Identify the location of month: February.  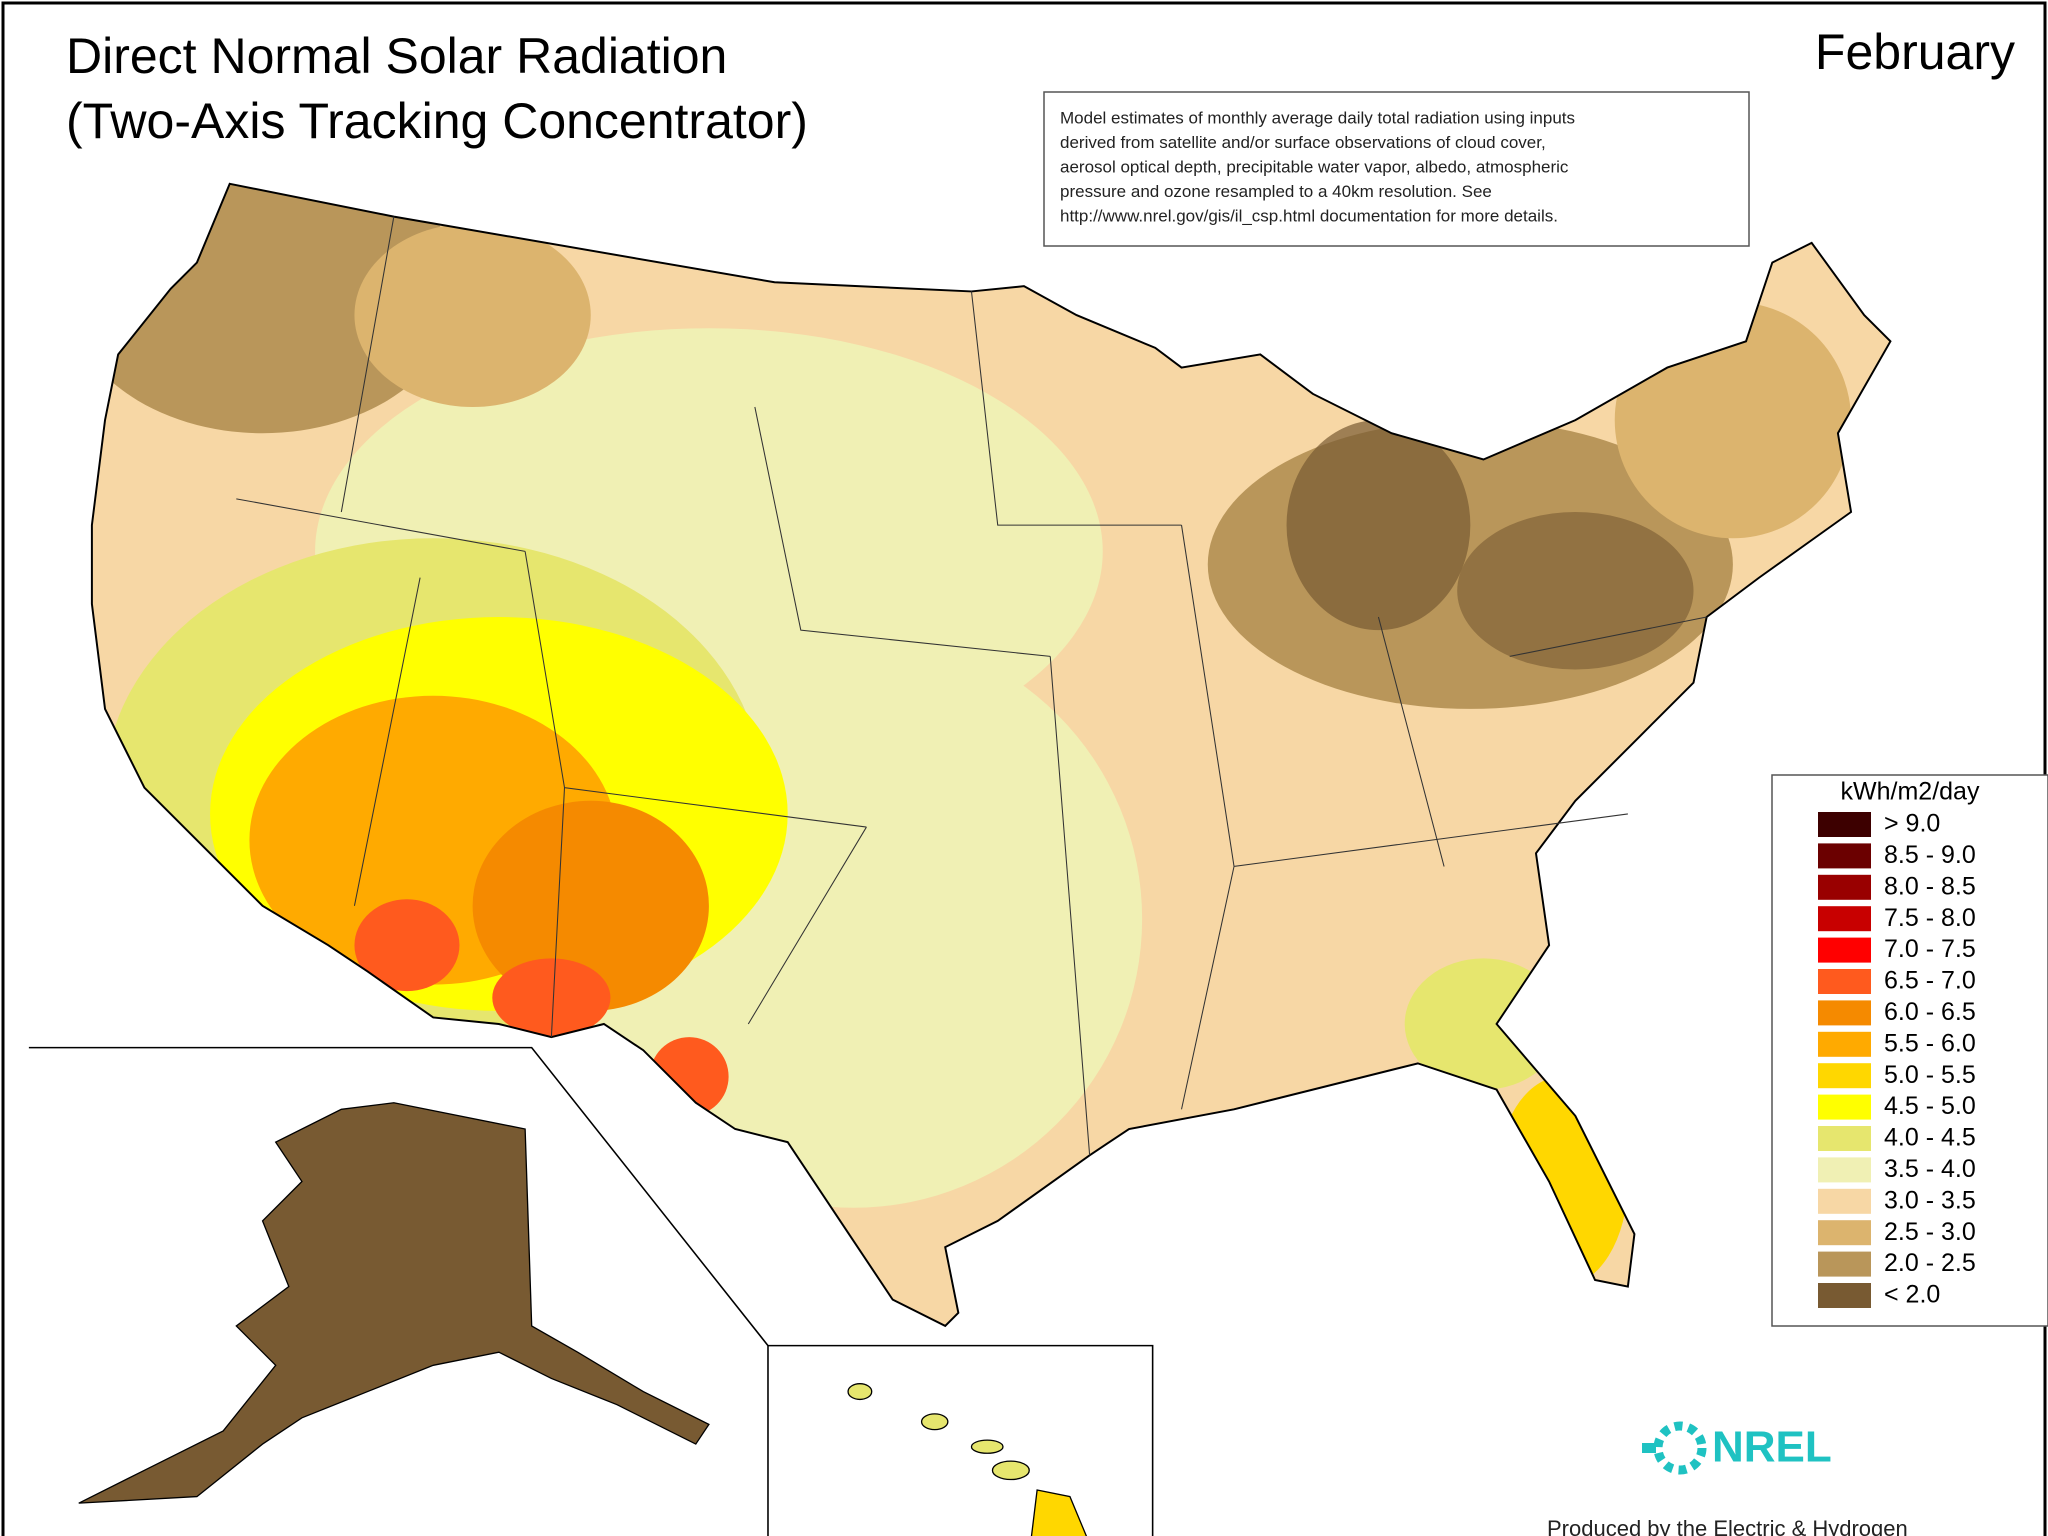
(1915, 52).